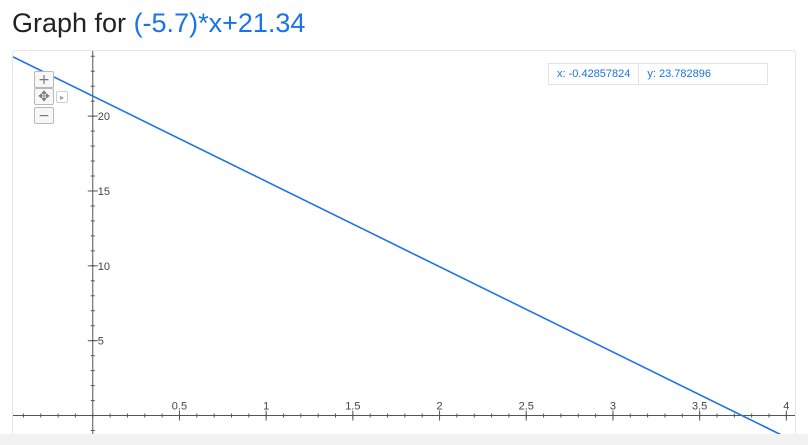  What do you see at coordinates (104, 117) in the screenshot?
I see `y-tick-label: 20` at bounding box center [104, 117].